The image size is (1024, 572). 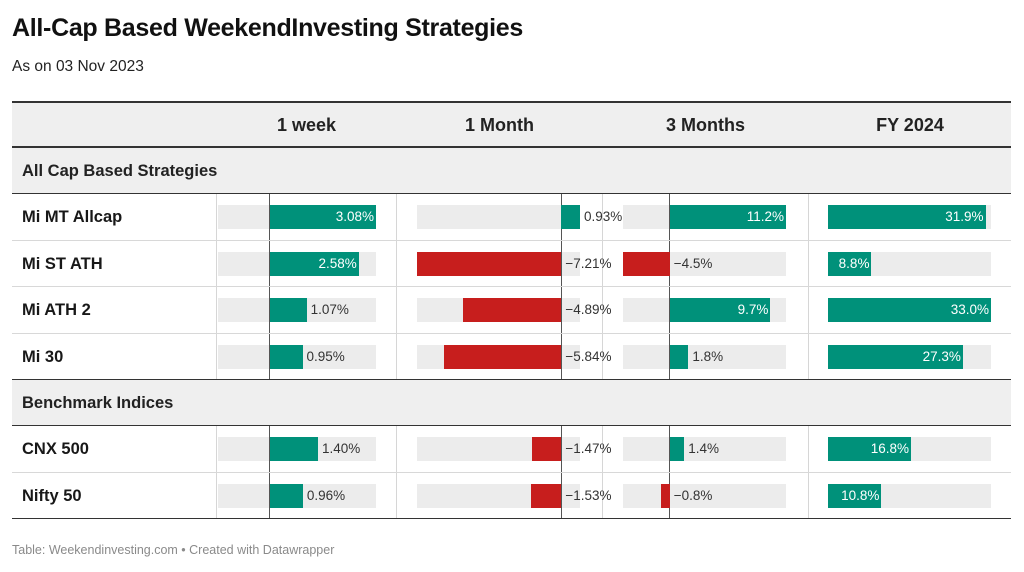 I want to click on table-row: Nifty 50 0.96% −1.53% −0.8% 10.8%, so click(x=511, y=495).